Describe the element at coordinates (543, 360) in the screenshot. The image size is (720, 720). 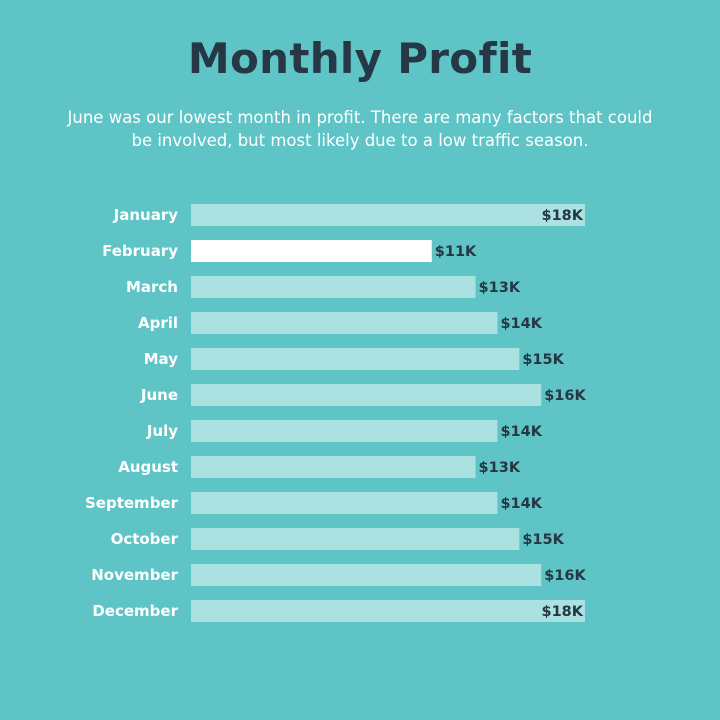
I see `value-label-may: $15K` at that location.